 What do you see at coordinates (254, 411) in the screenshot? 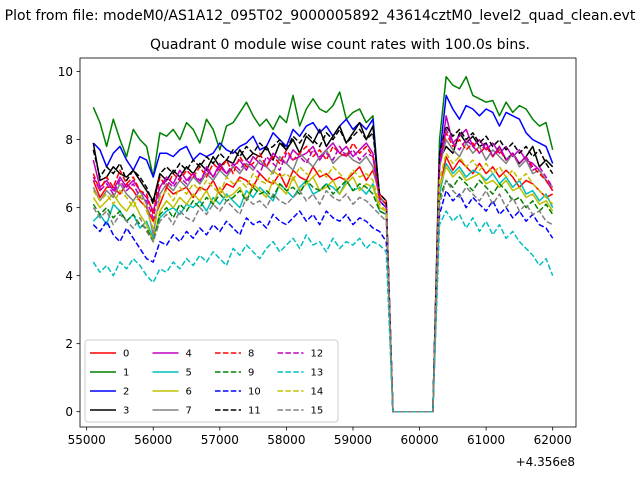
I see `legend-label: 11` at bounding box center [254, 411].